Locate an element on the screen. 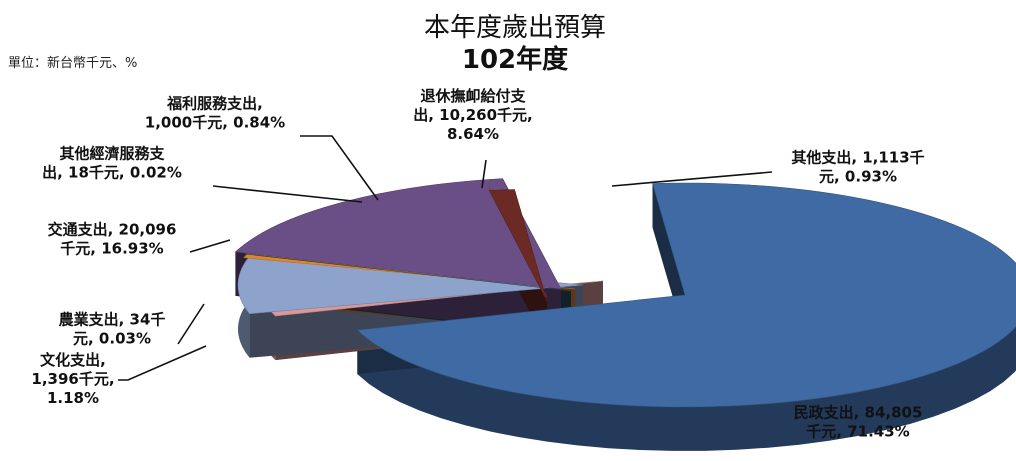 Image resolution: width=1016 pixels, height=461 pixels. data-label-4-line-2: 1,000千元, 0.84% is located at coordinates (215, 123).